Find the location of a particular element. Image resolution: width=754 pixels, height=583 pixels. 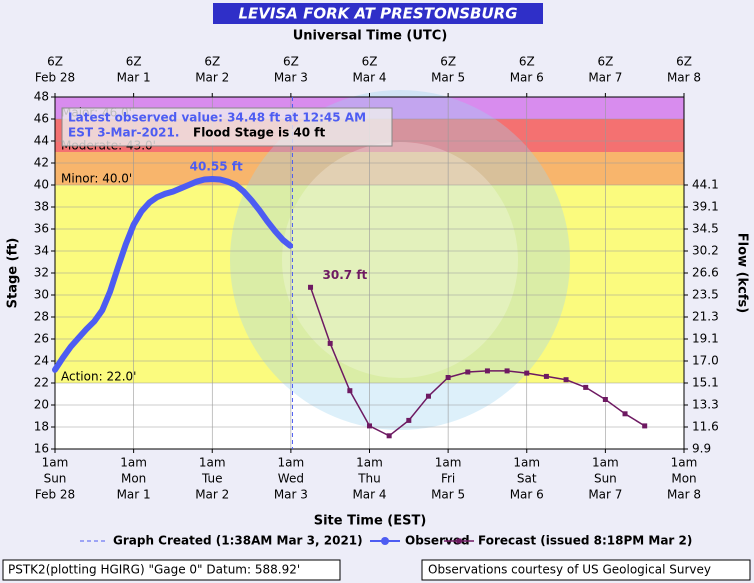

y-tick-label: 36 is located at coordinates (41, 229).